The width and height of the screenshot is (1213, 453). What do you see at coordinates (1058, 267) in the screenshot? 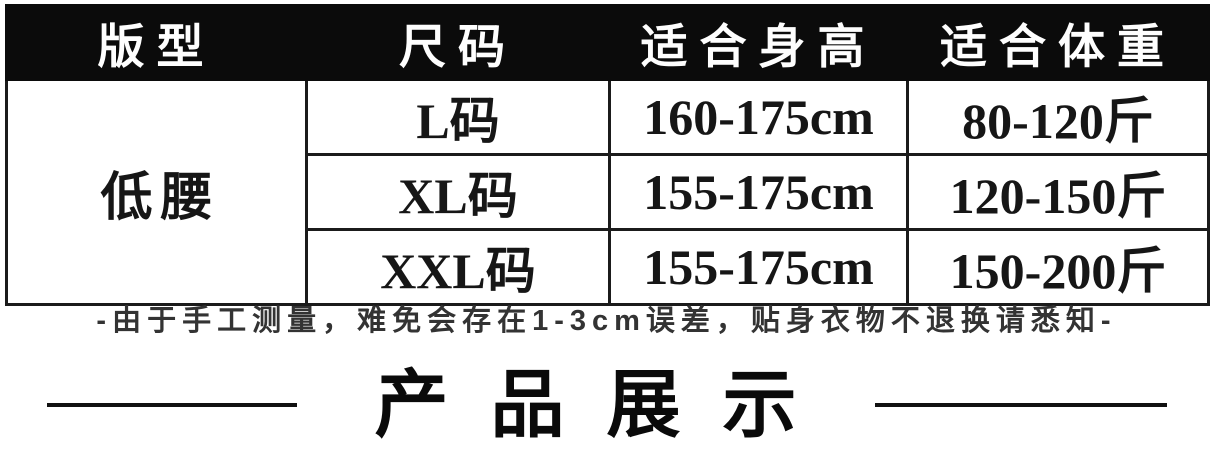
I see `weight-range-cell: 150-200斤` at bounding box center [1058, 267].